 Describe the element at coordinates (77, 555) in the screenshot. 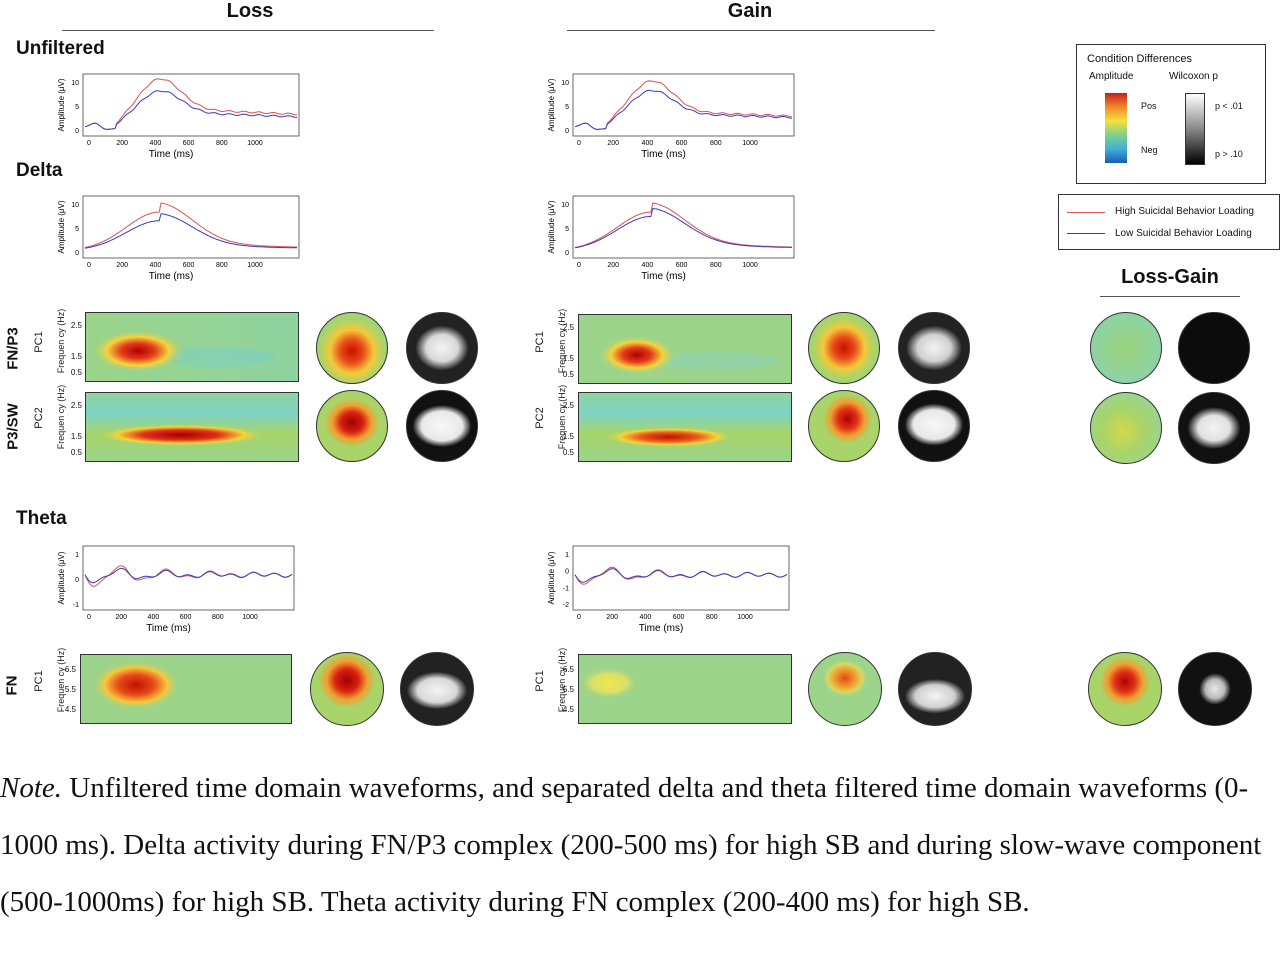

I see `y-tick-label: 1` at that location.